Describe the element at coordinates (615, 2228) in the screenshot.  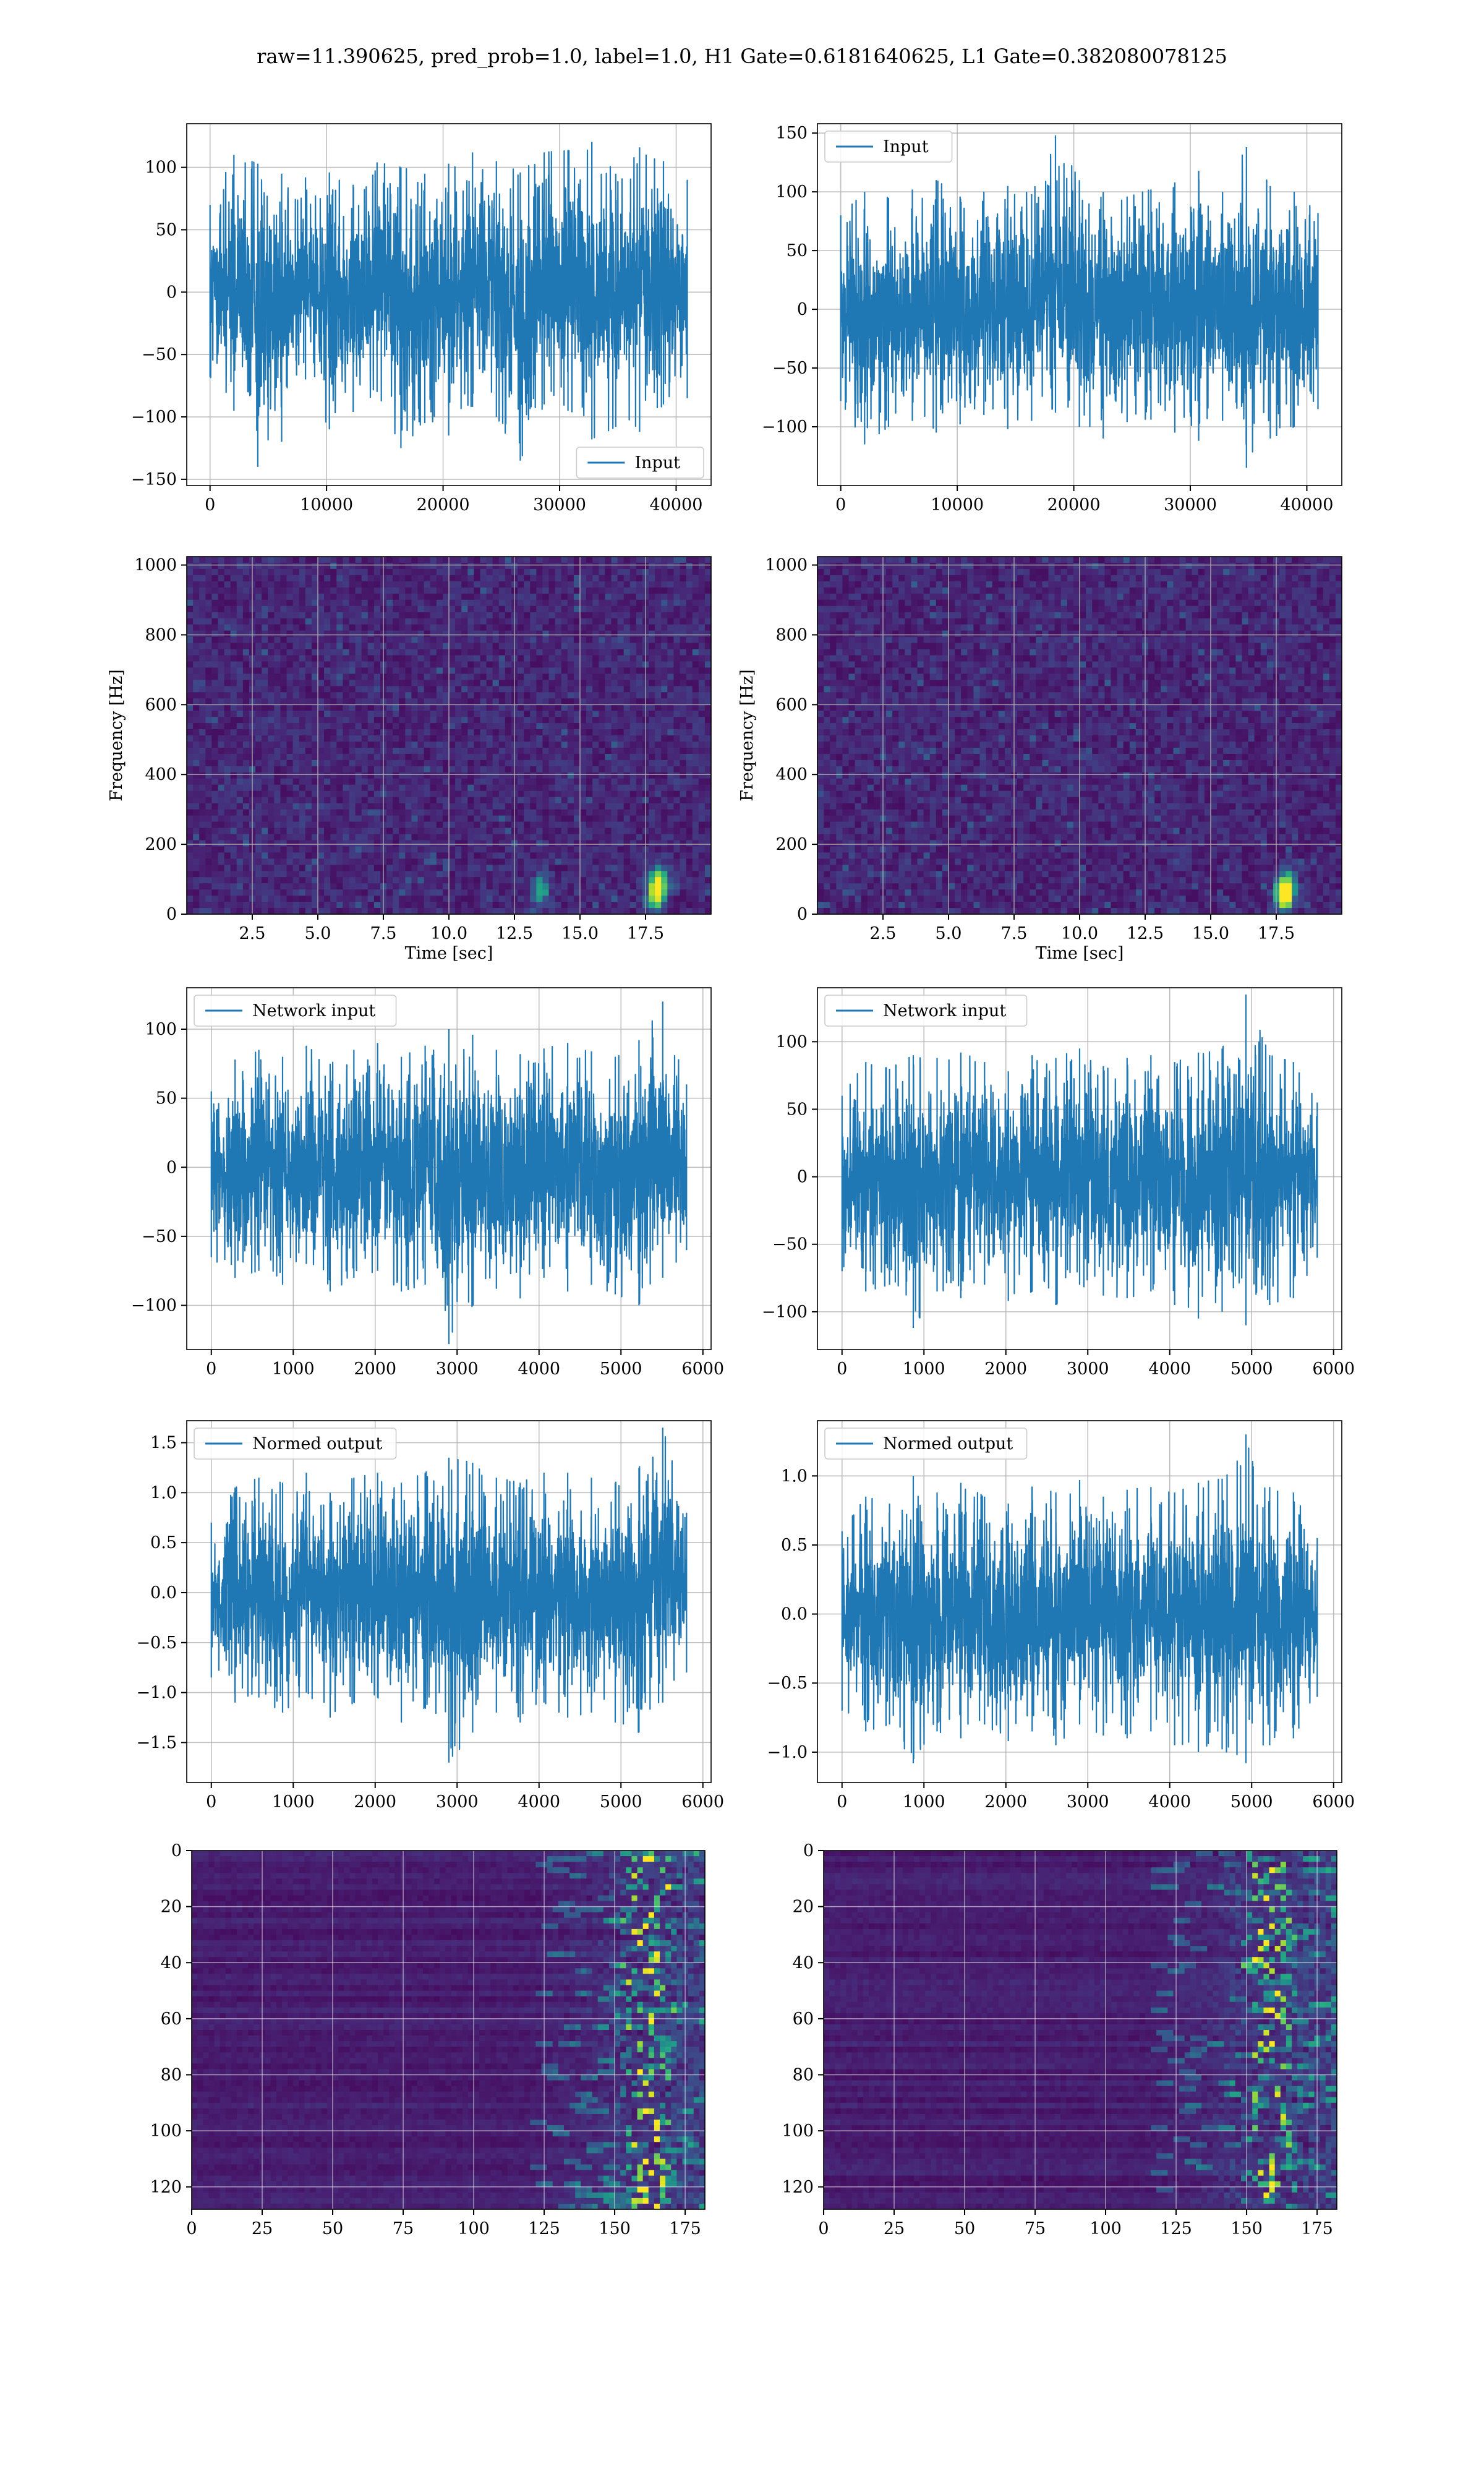
I see `x-tick-label: 150` at that location.